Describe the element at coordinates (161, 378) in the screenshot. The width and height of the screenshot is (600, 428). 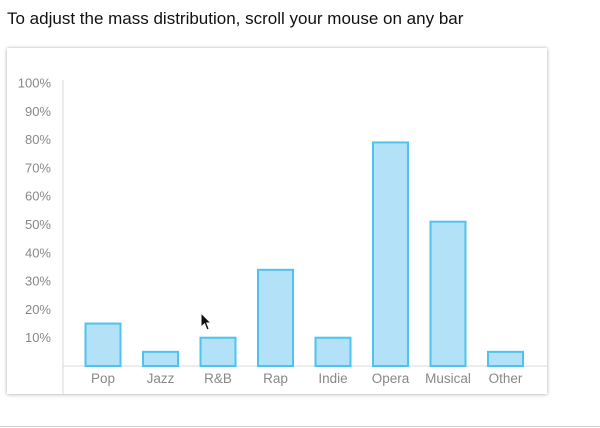
I see `x-category-label: Jazz` at that location.